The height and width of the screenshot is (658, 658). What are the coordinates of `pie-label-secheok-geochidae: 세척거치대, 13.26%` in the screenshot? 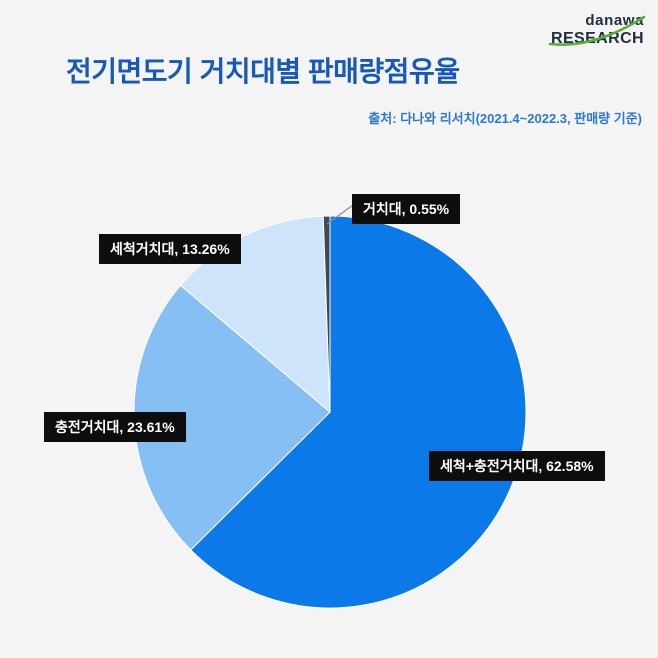 It's located at (170, 249).